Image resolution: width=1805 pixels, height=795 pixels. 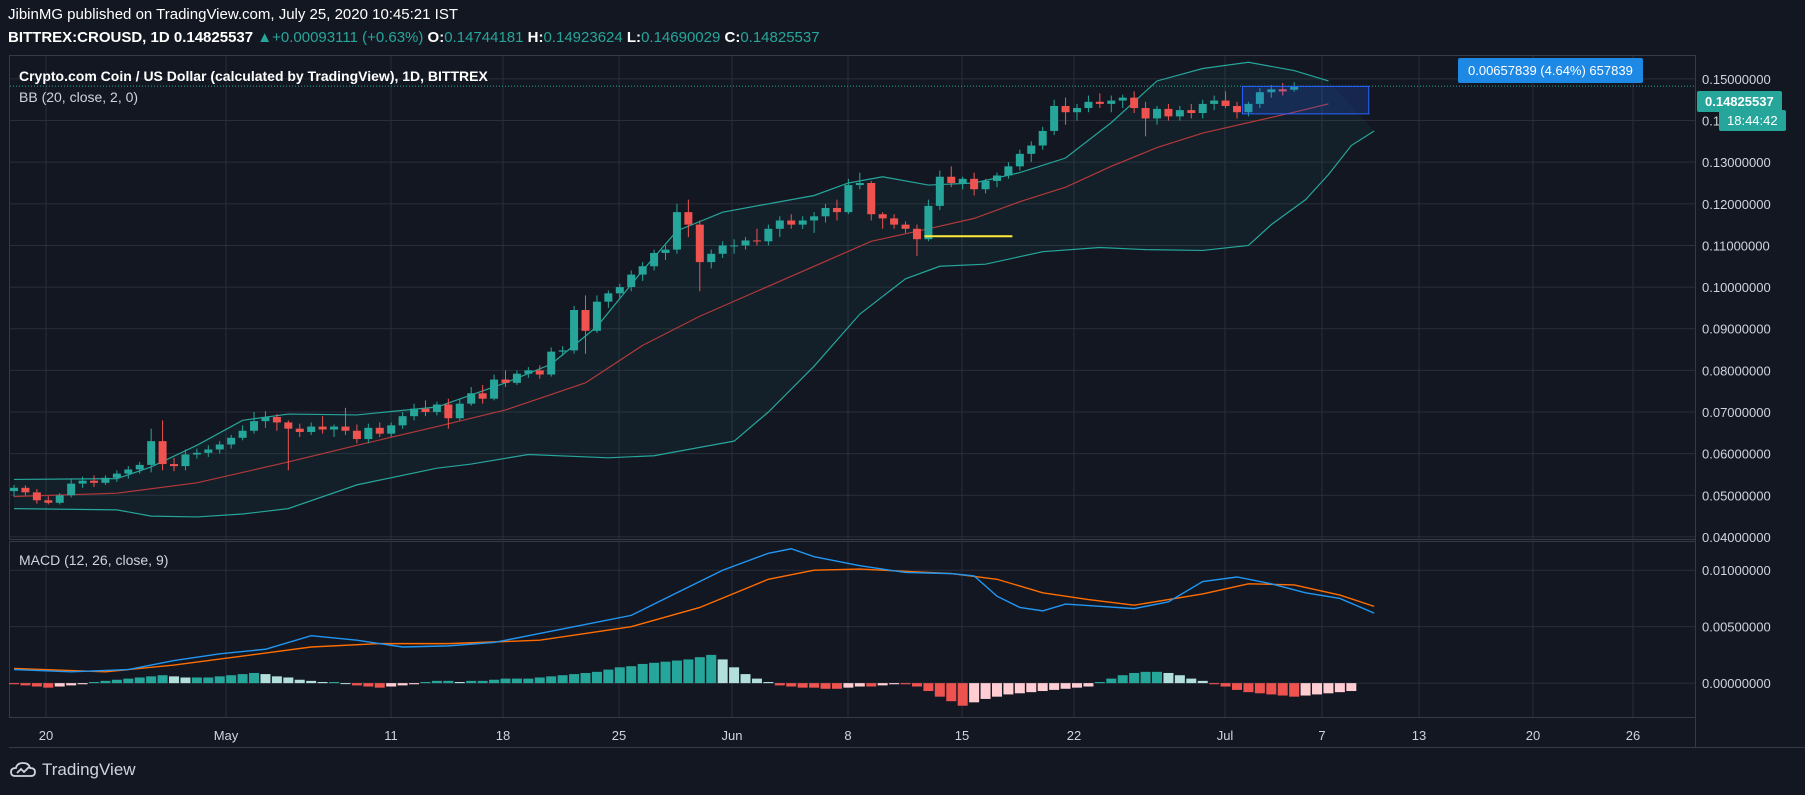 I want to click on price-change: +0.00093111 (+0.63%), so click(x=348, y=37).